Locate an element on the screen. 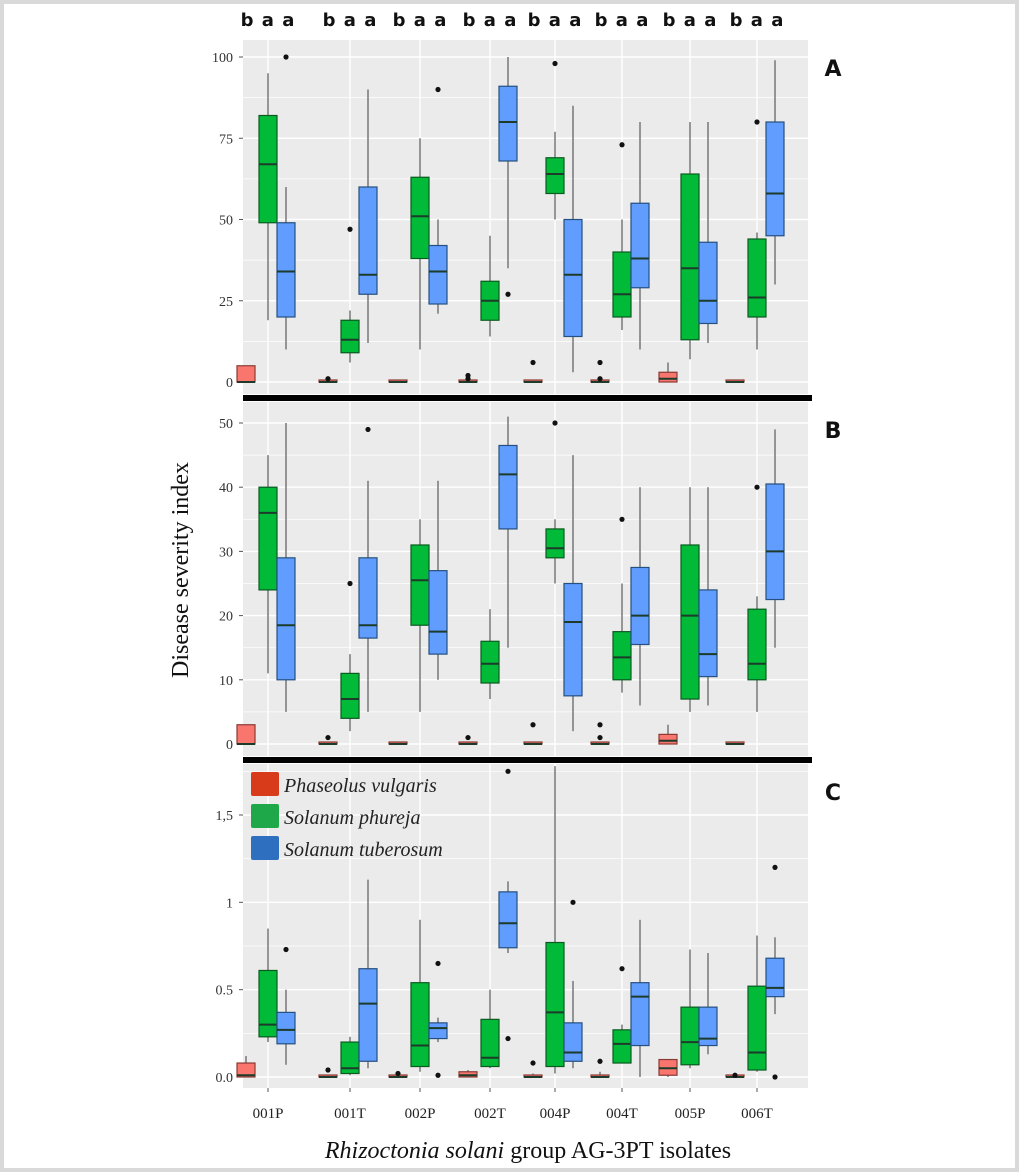 This screenshot has width=1019, height=1172. significance-letters-002p: b a a is located at coordinates (420, 20).